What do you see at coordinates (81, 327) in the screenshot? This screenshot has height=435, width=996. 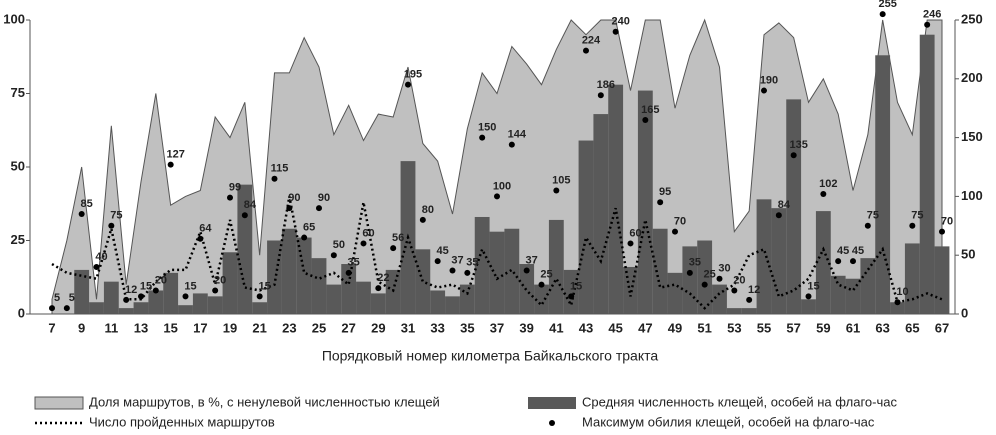 I see `x-tick-label: 9` at bounding box center [81, 327].